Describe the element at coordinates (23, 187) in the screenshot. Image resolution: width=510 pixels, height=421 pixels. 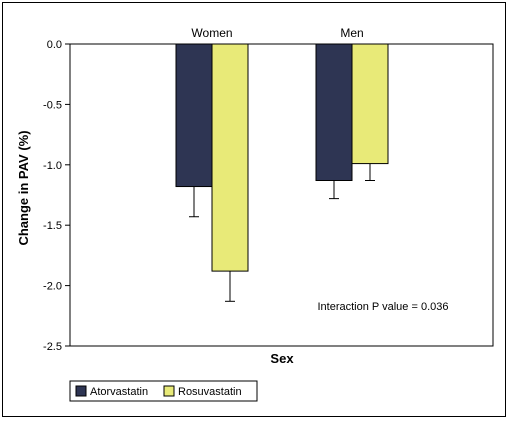
I see `y-axis-title: Change in PAV (%)` at that location.